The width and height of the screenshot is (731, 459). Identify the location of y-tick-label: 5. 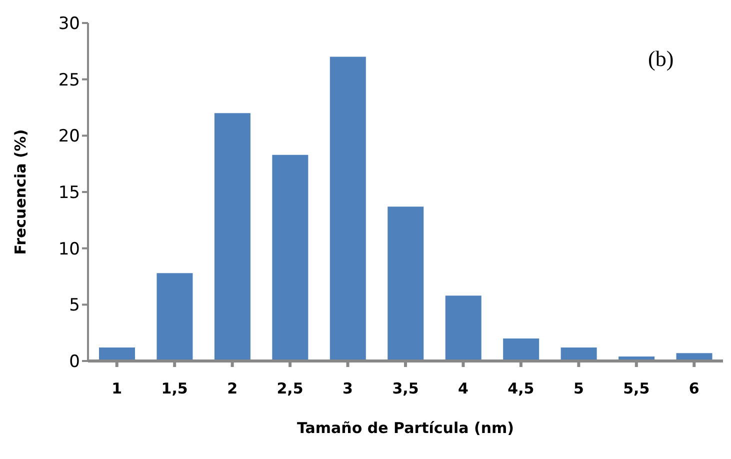
(74, 306).